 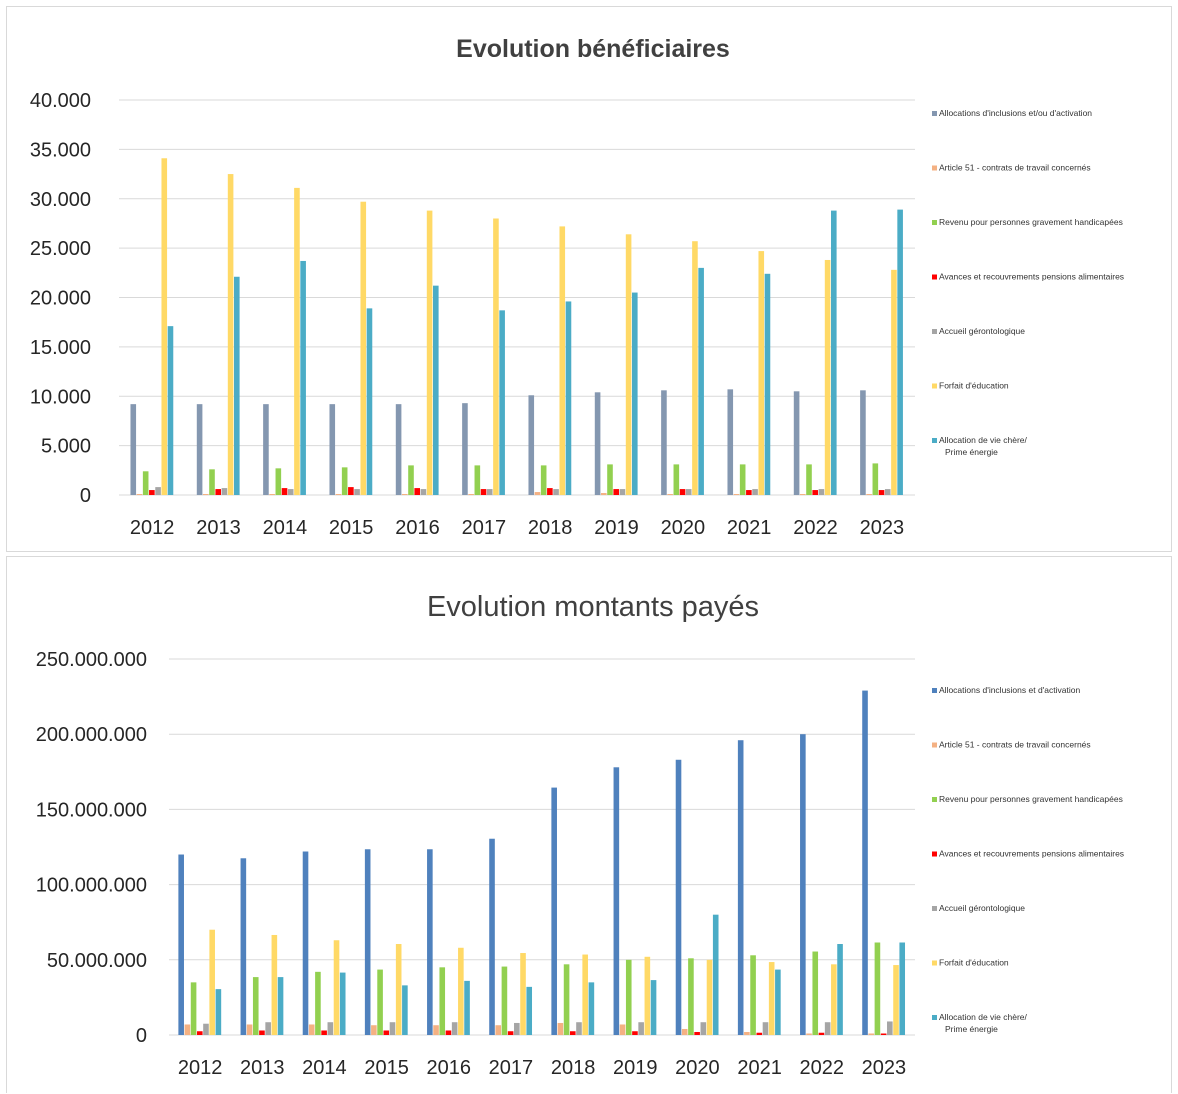 I want to click on y-tick-label: 100.000.000, so click(x=91, y=886).